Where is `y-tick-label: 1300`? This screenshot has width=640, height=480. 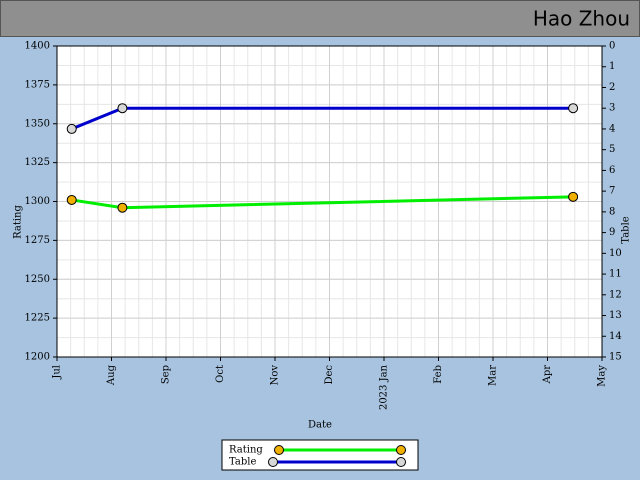 y-tick-label: 1300 is located at coordinates (37, 201).